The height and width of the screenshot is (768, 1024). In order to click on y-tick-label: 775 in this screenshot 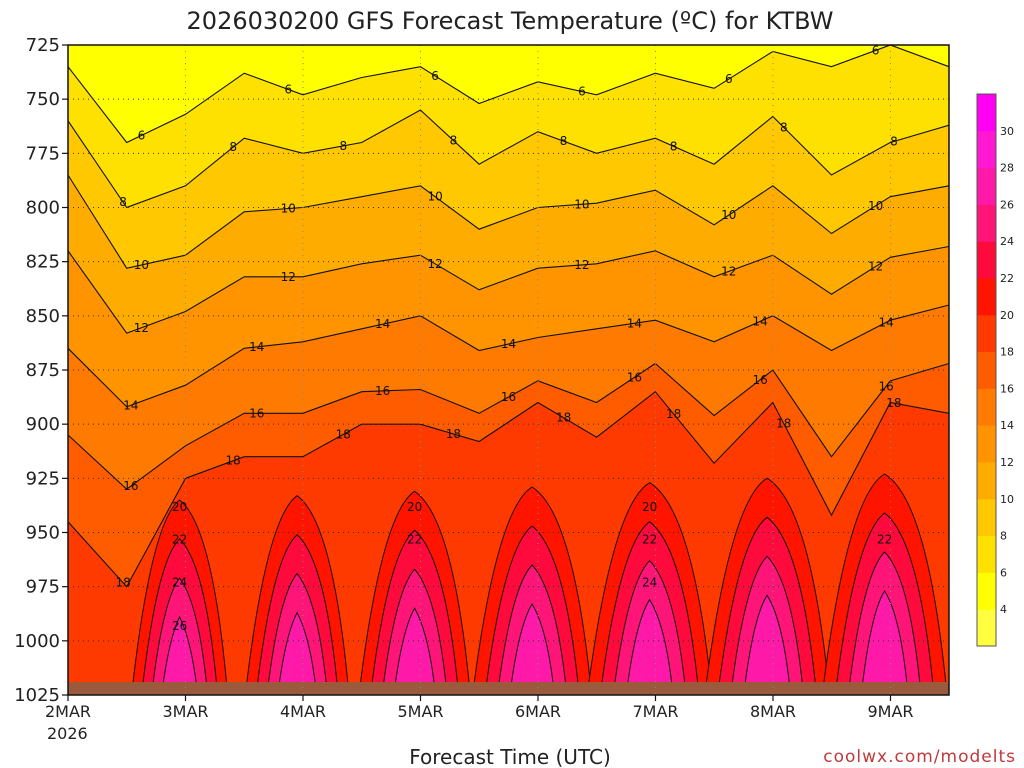, I will do `click(43, 153)`.